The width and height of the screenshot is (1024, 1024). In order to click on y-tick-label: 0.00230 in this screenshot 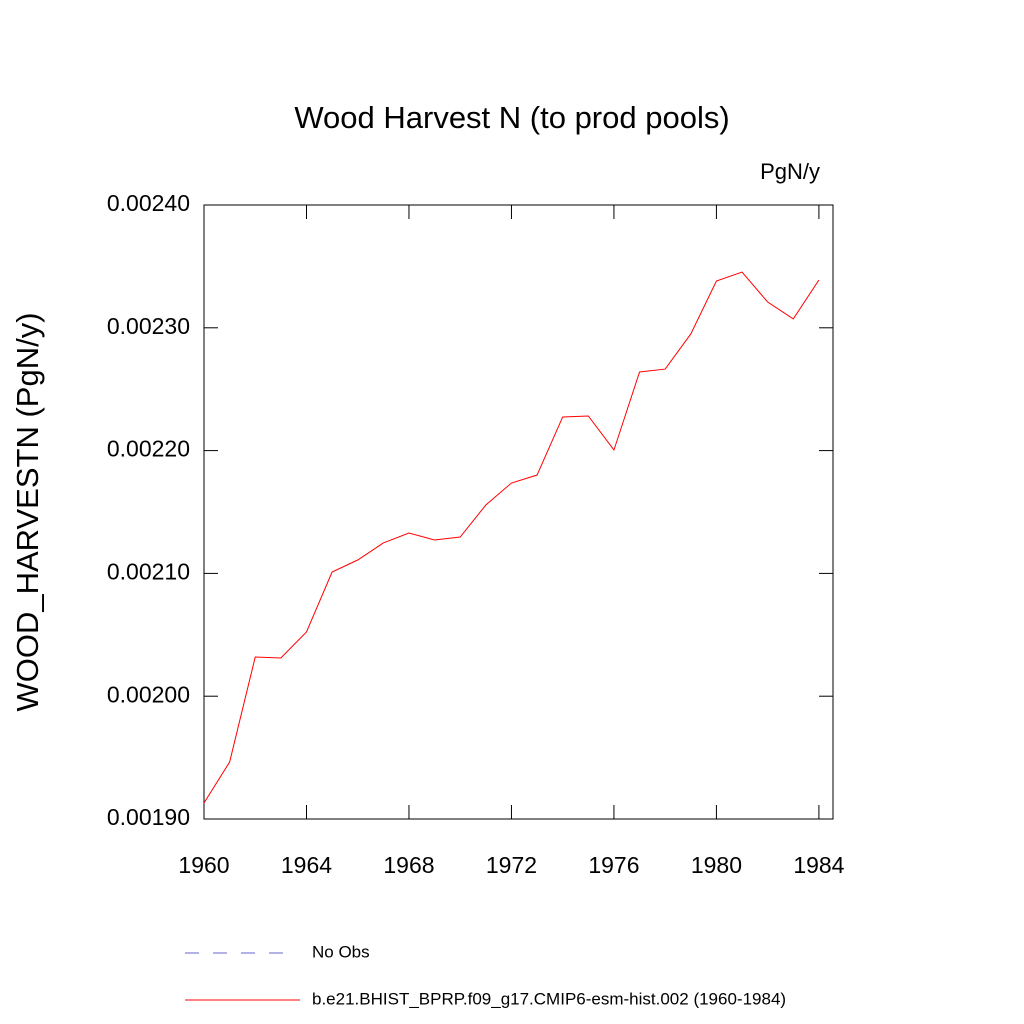, I will do `click(148, 326)`.